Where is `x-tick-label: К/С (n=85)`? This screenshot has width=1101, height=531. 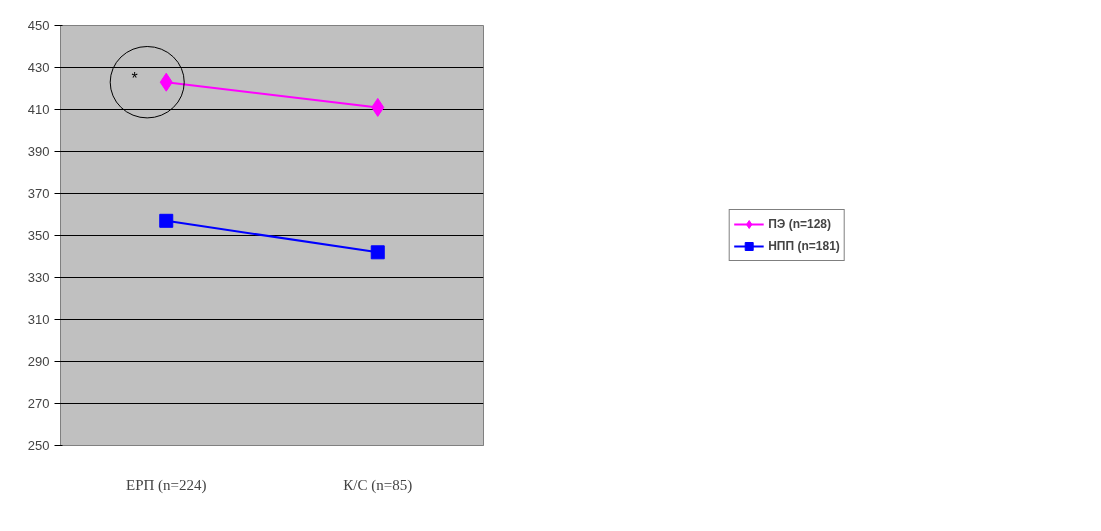
x-tick-label: К/С (n=85) is located at coordinates (378, 485).